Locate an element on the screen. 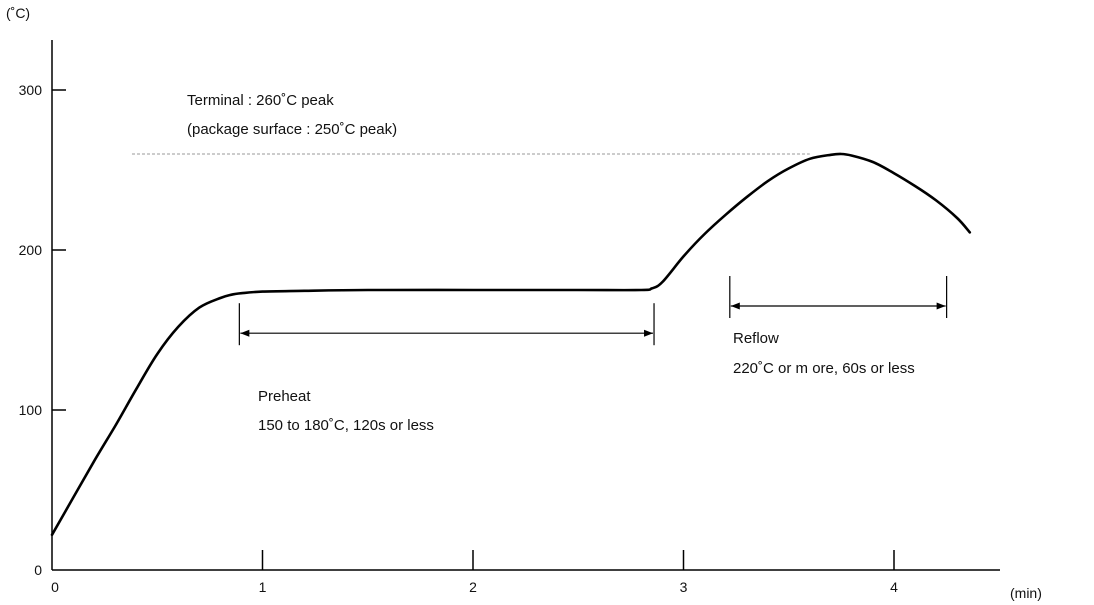 The width and height of the screenshot is (1094, 605). x-tick-label: 4 is located at coordinates (894, 587).